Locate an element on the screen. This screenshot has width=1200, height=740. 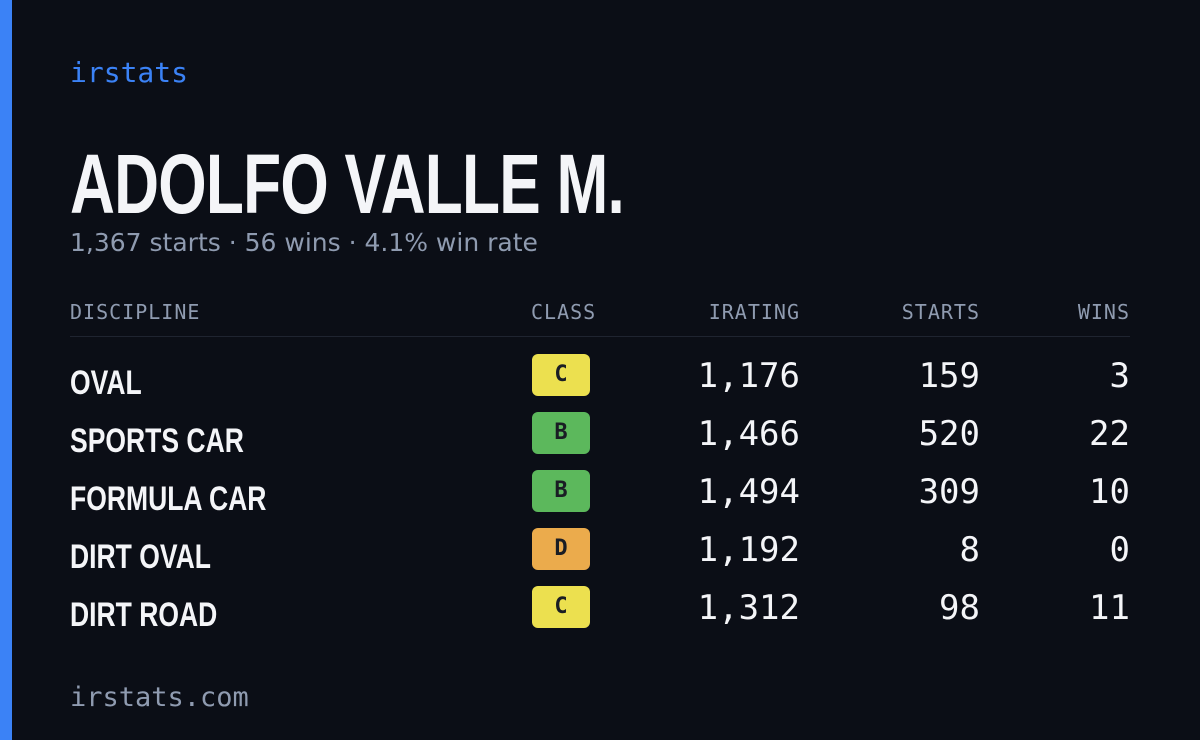
discipline: OVAL is located at coordinates (106, 383).